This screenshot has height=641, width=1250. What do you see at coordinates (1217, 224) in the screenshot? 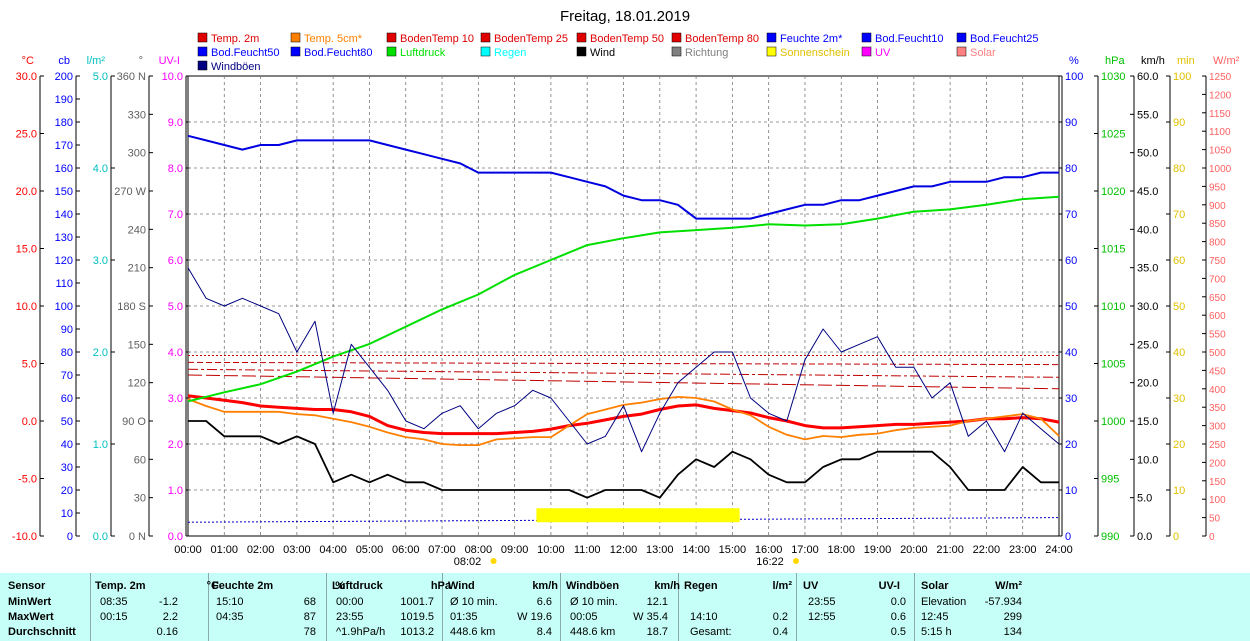
I see `right-axis-tick-label: 850` at bounding box center [1217, 224].